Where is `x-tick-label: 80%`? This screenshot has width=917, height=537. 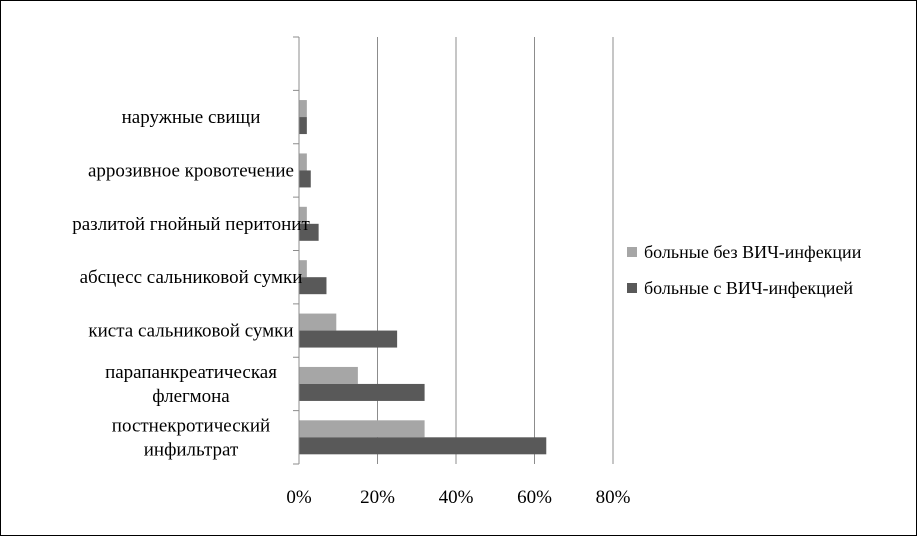 x-tick-label: 80% is located at coordinates (613, 497).